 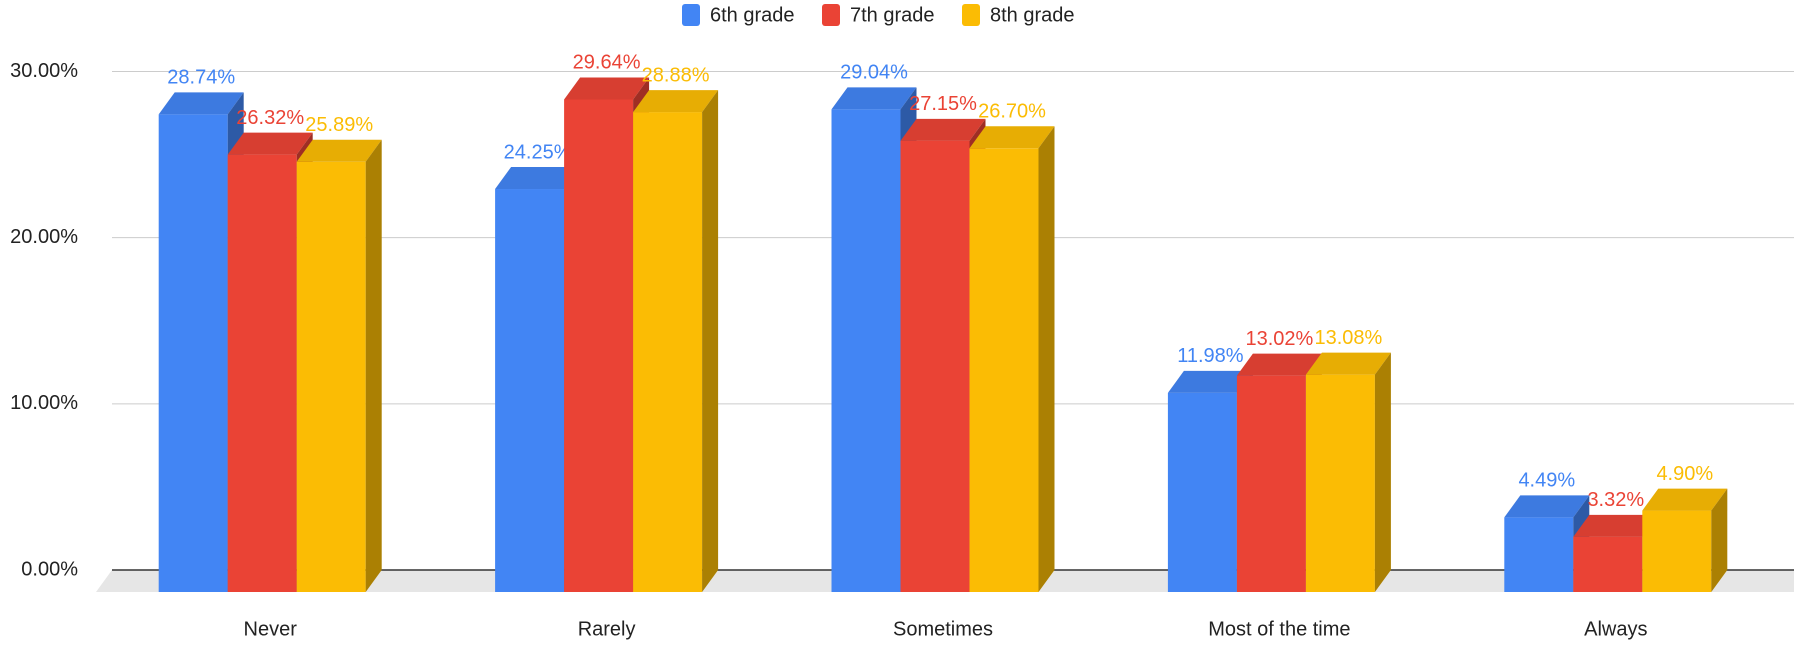 What do you see at coordinates (1546, 481) in the screenshot?
I see `data-label: 4.49%` at bounding box center [1546, 481].